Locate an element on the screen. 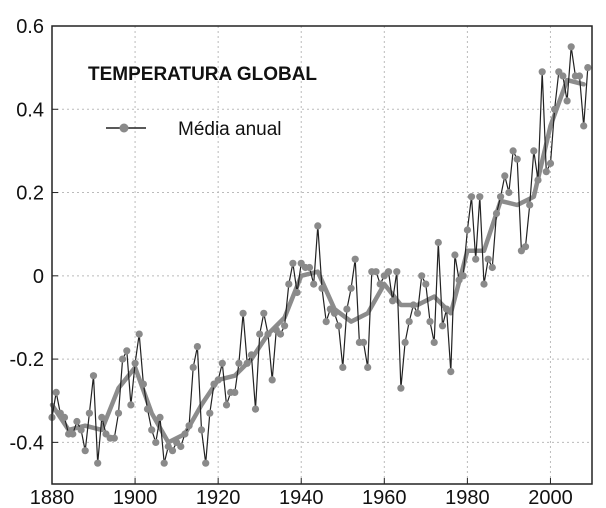  legend-marker-sample is located at coordinates (124, 128).